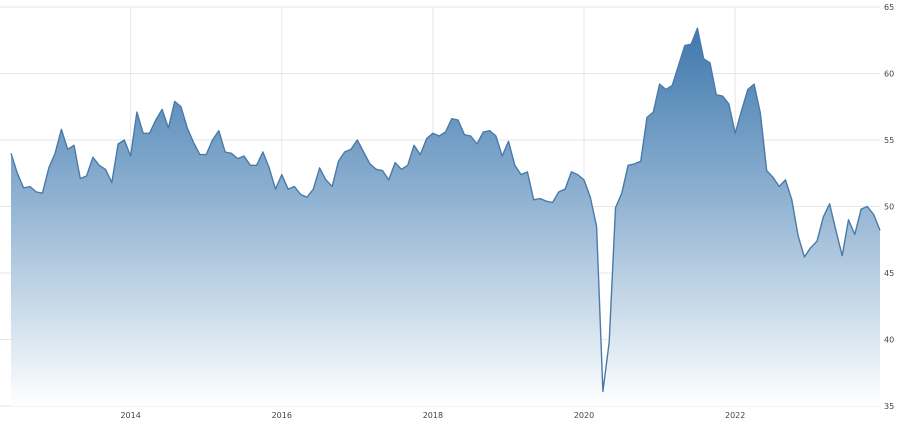 The width and height of the screenshot is (900, 423). Describe the element at coordinates (889, 140) in the screenshot. I see `y-tick-label: 55` at that location.